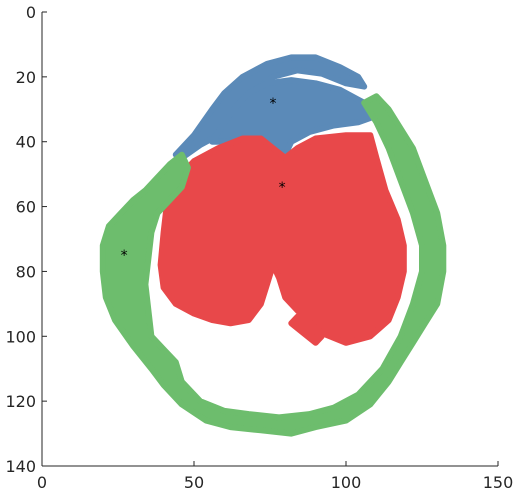 The height and width of the screenshot is (497, 517). Describe the element at coordinates (203, 180) in the screenshot. I see `markers-layer: * * *` at that location.